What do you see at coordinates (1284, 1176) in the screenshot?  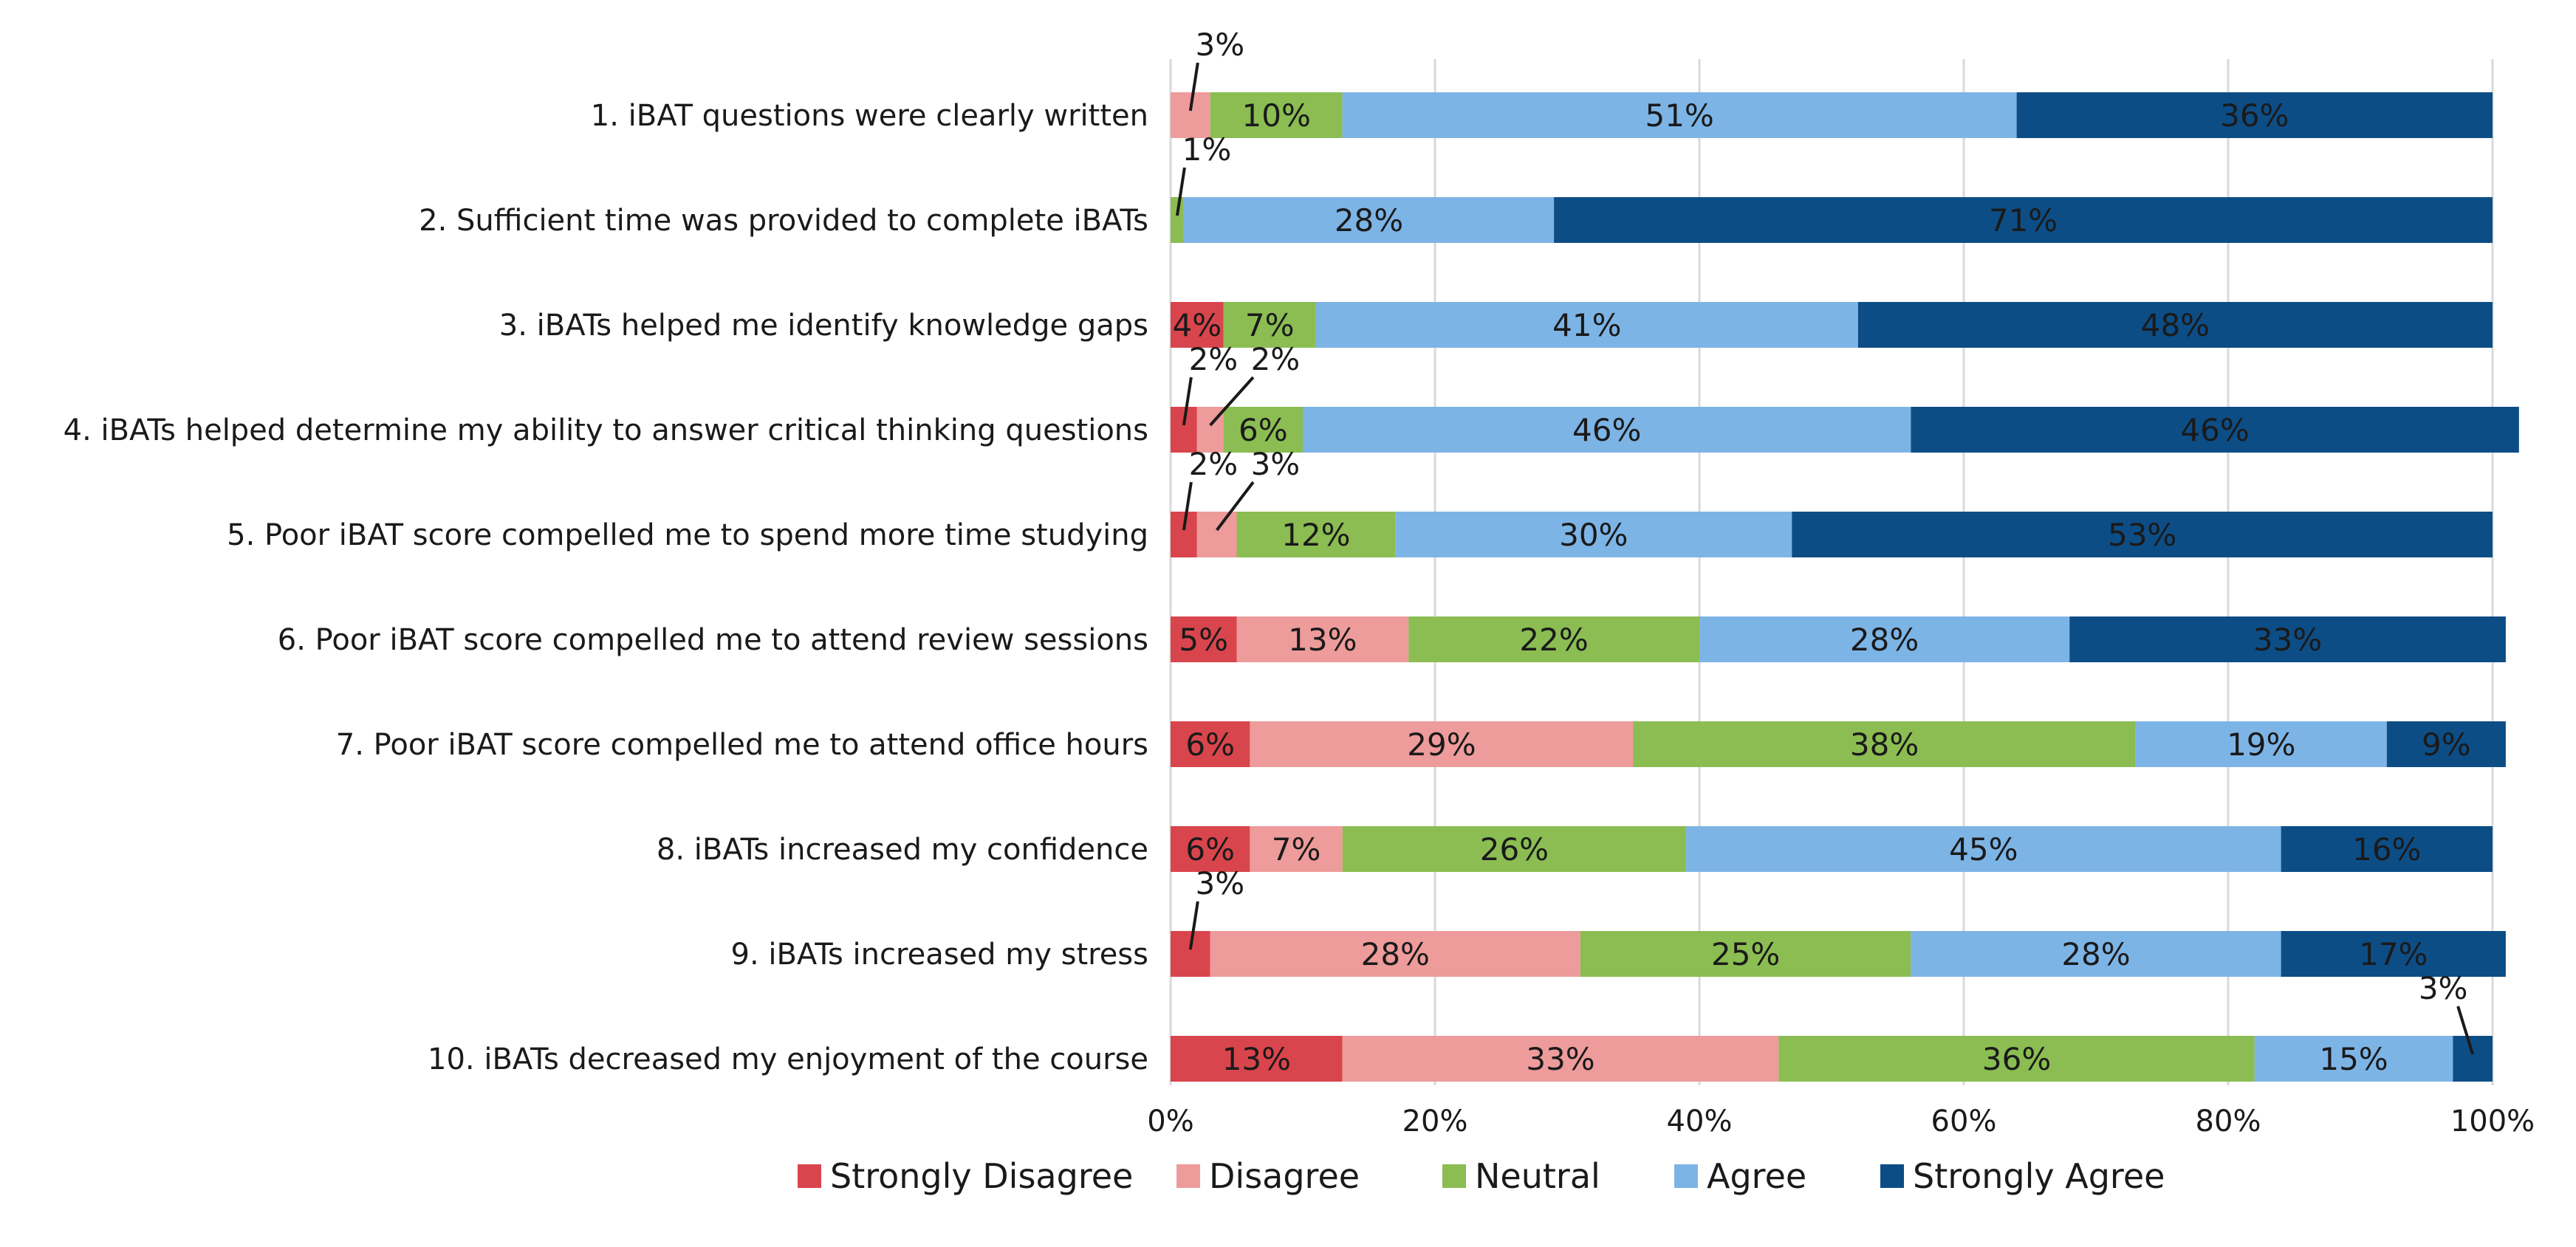 I see `legend-label: Disagree` at bounding box center [1284, 1176].